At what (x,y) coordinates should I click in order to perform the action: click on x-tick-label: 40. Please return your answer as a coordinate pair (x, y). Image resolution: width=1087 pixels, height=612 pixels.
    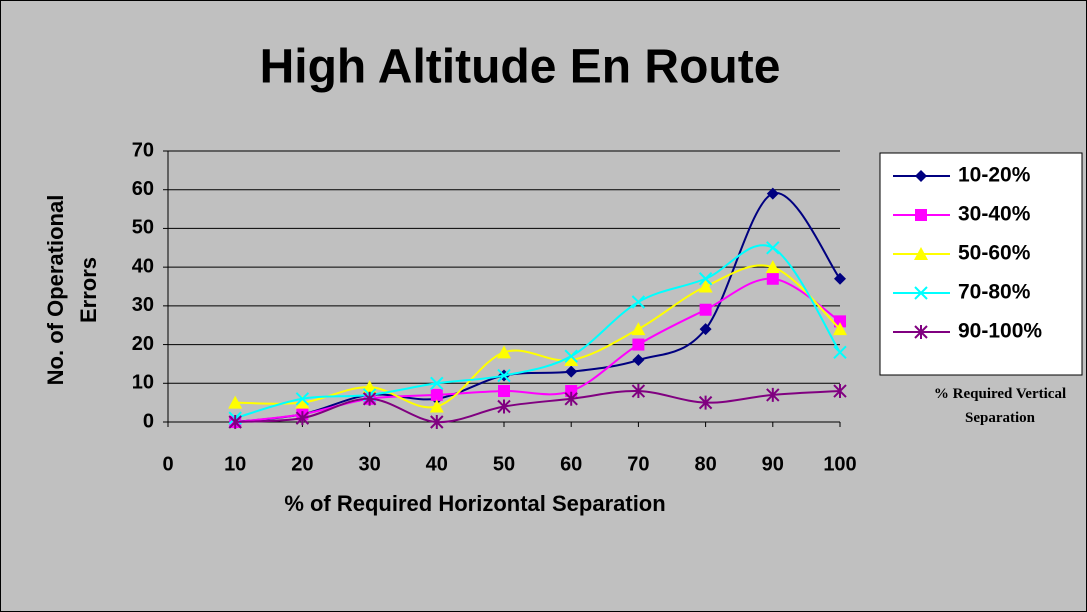
    Looking at the image, I should click on (437, 464).